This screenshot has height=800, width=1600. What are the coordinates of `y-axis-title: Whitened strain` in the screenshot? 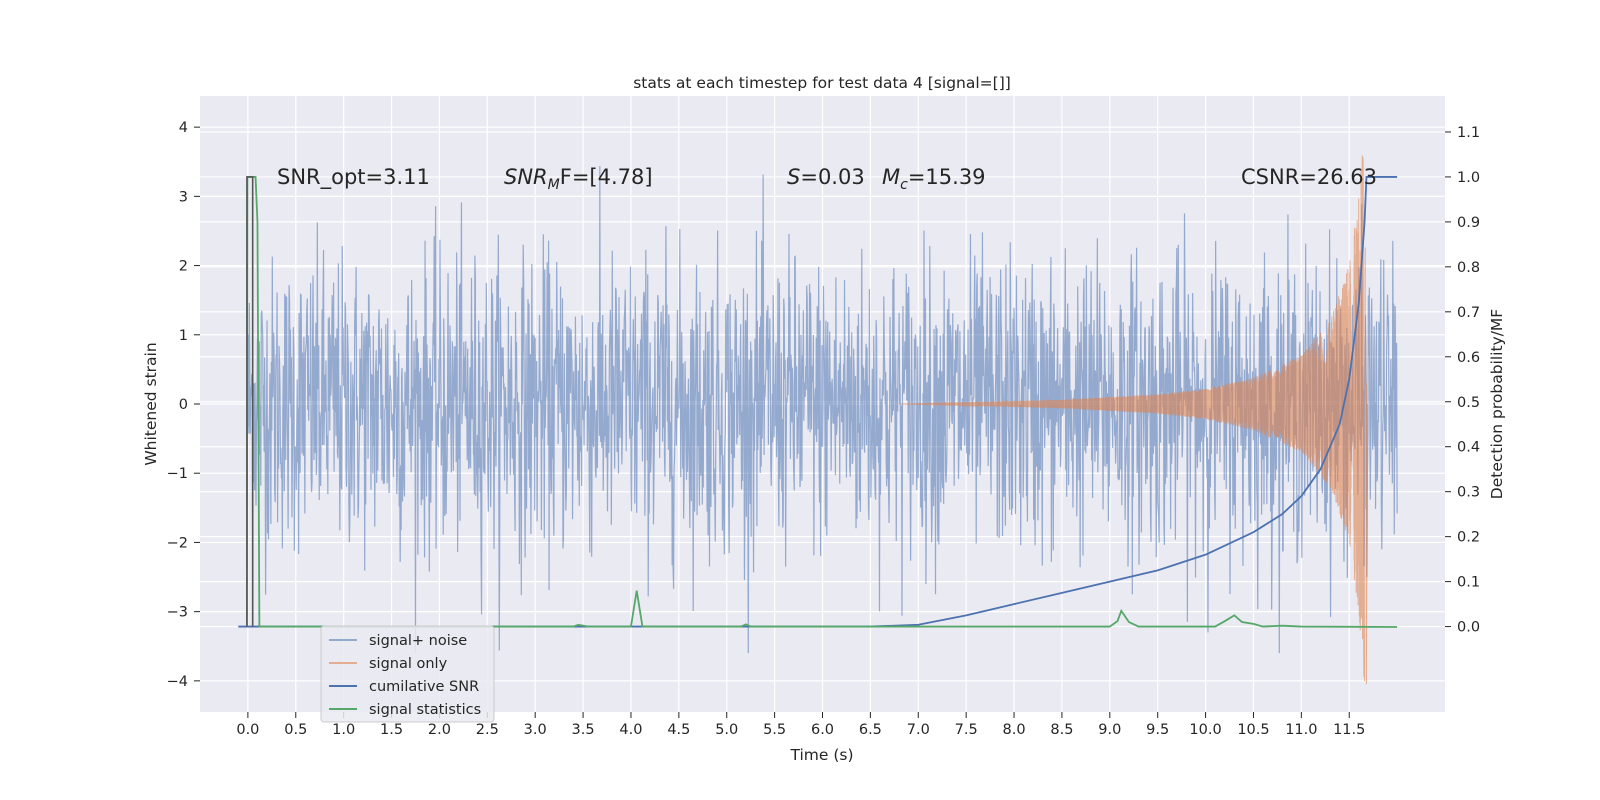 It's located at (151, 403).